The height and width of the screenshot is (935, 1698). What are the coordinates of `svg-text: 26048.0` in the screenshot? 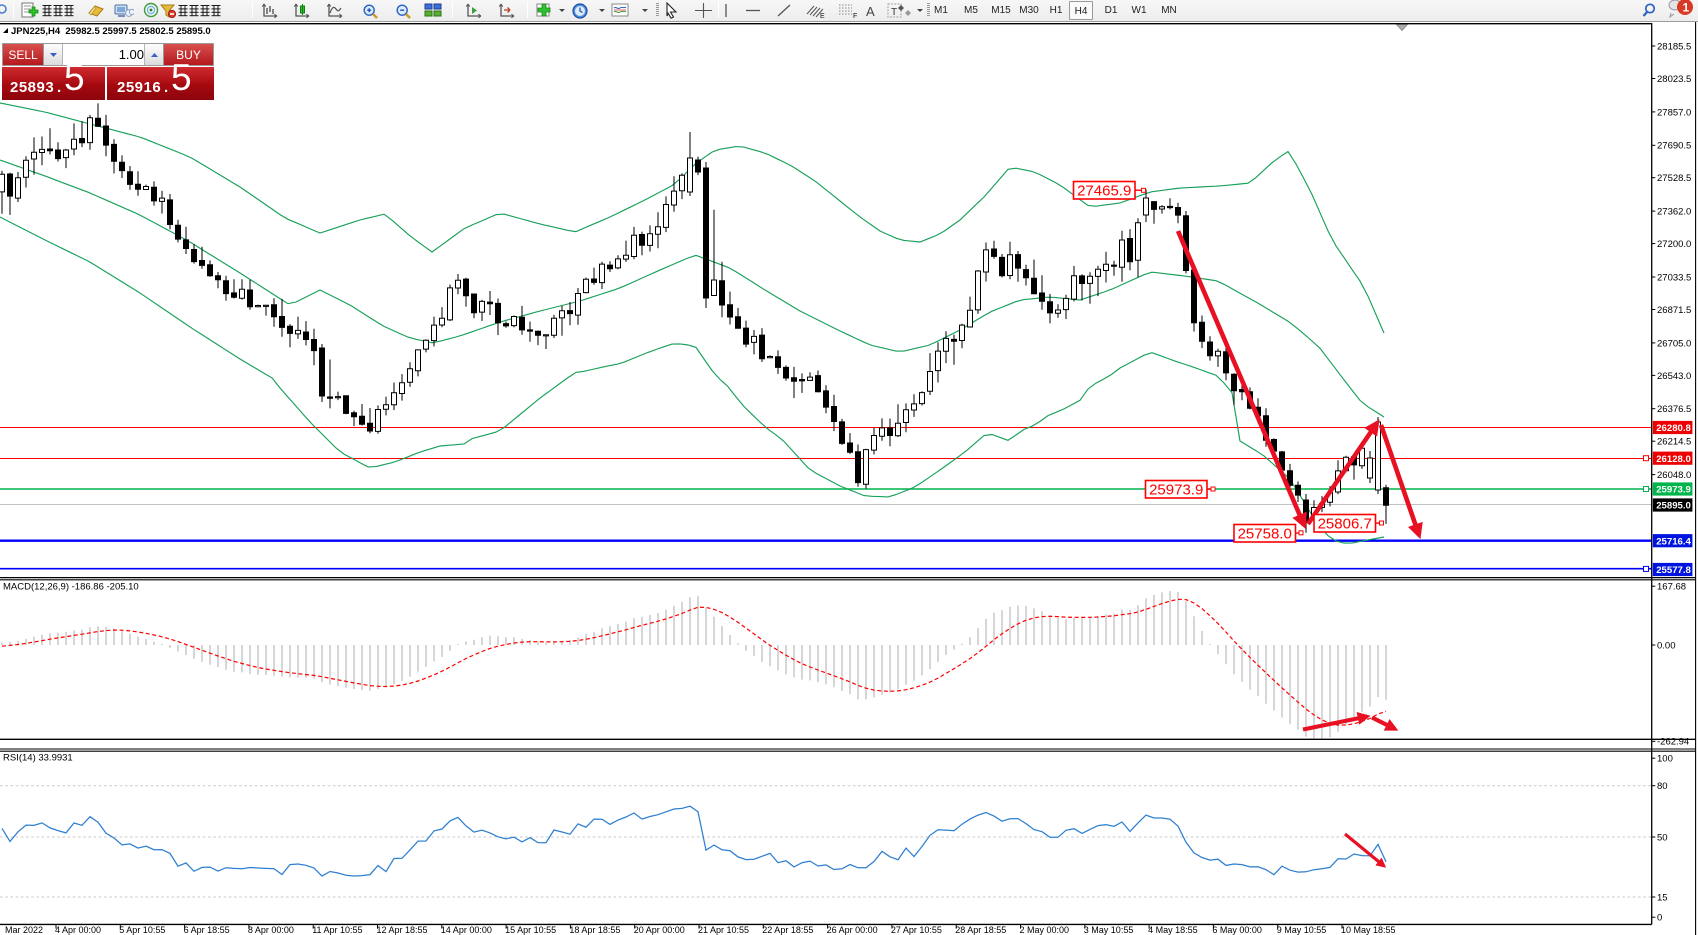 It's located at (1674, 475).